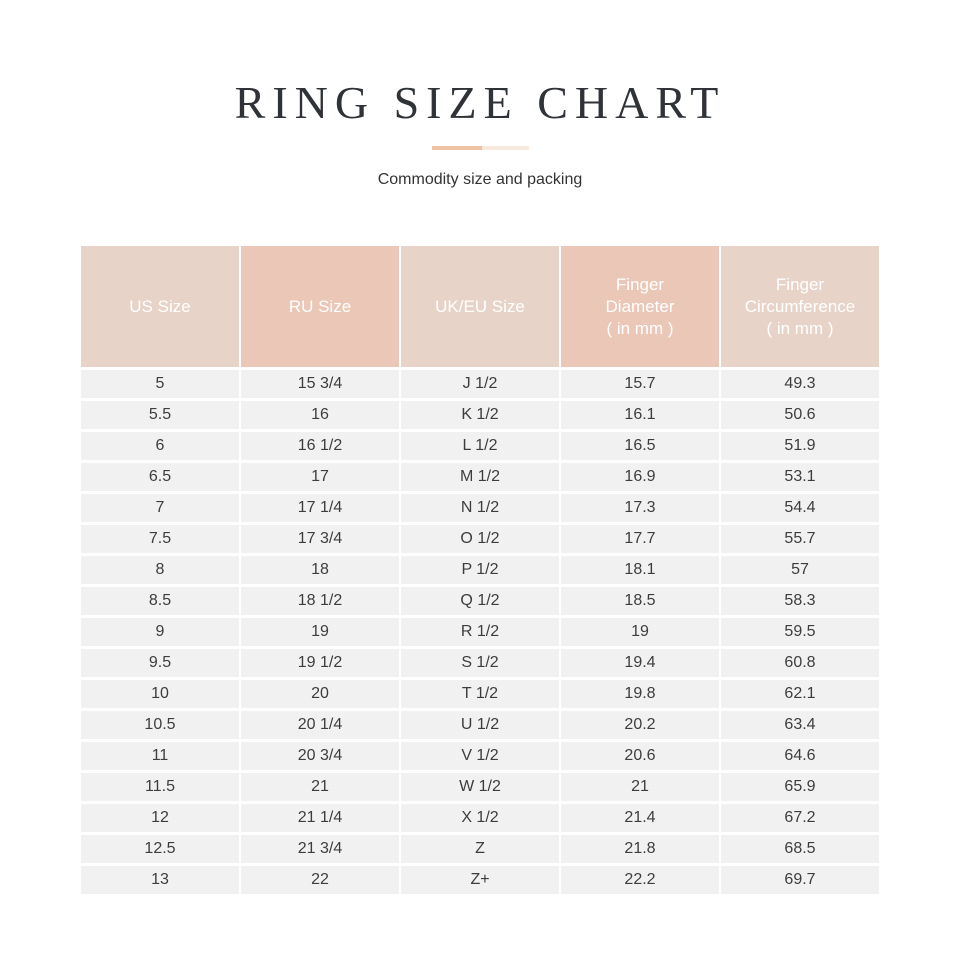 This screenshot has height=960, width=960. I want to click on divider-accent-light, so click(505, 148).